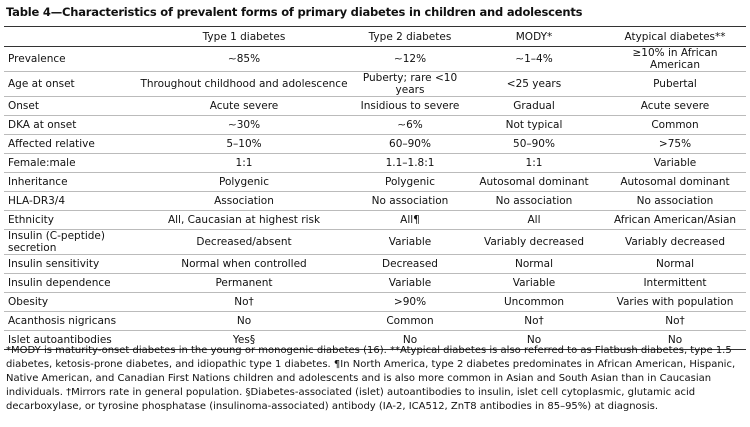 The width and height of the screenshot is (750, 427). I want to click on table-cell: Association, so click(244, 201).